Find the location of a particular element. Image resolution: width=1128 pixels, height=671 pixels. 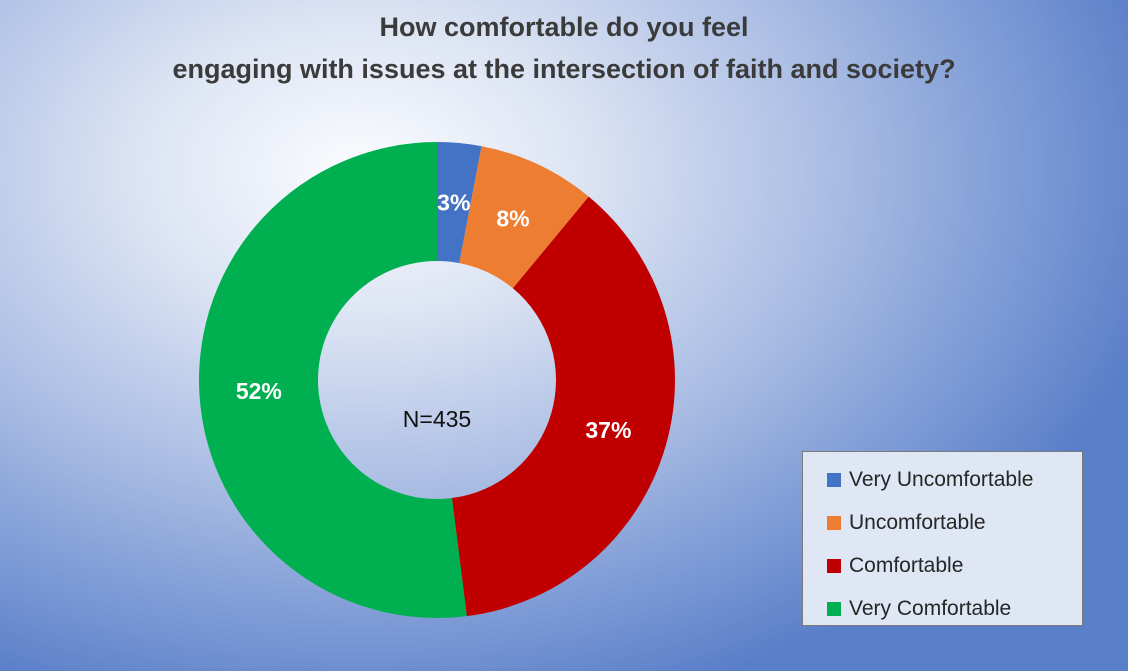

data-label-uncomfortable: 8% is located at coordinates (512, 218).